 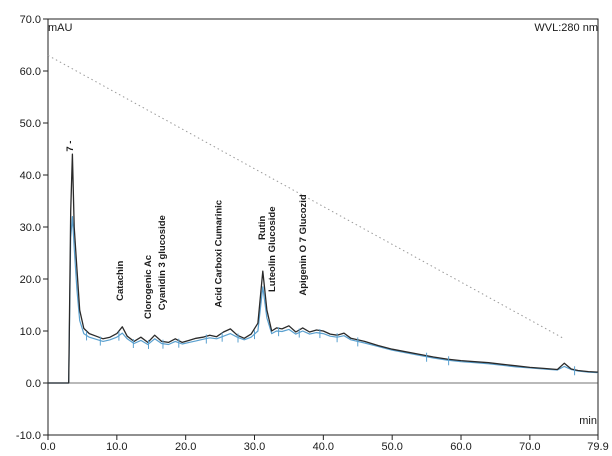 I want to click on x-tick-label: 79.9, so click(x=597, y=447).